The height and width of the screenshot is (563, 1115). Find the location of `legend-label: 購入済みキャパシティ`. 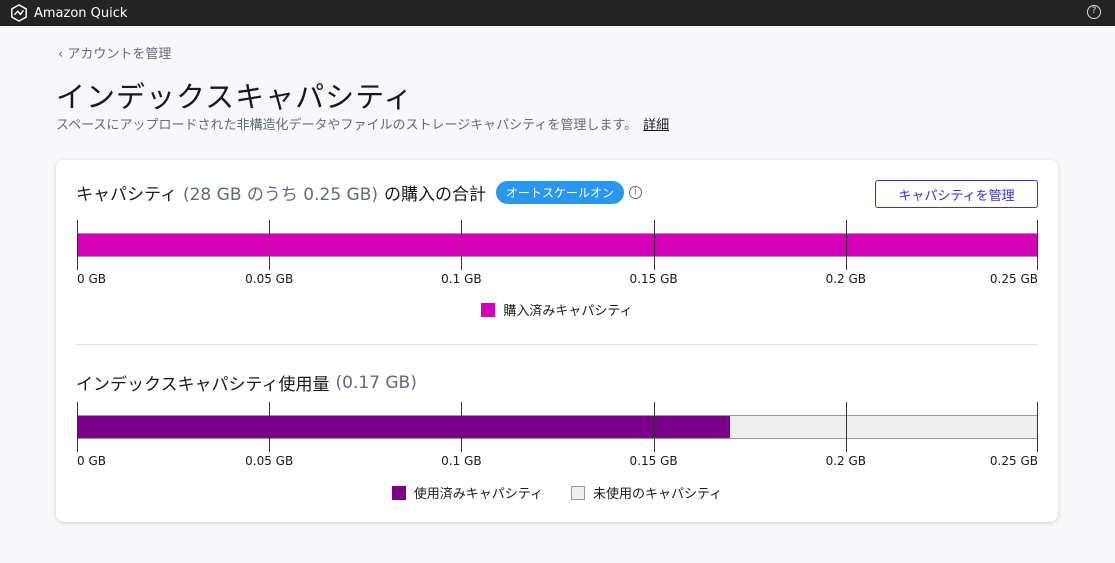

legend-label: 購入済みキャパシティ is located at coordinates (568, 311).